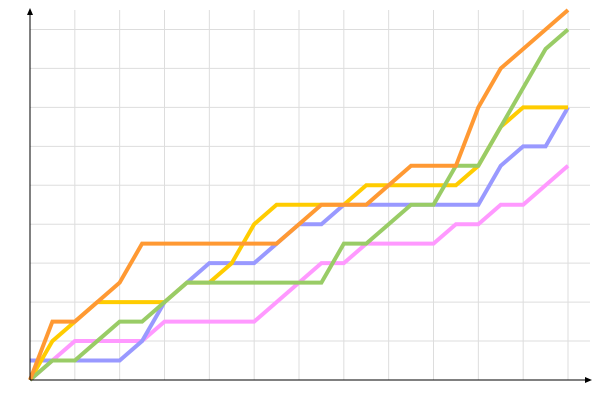 This screenshot has width=600, height=400. I want to click on y-axis-arrow-icon, so click(30, 11).